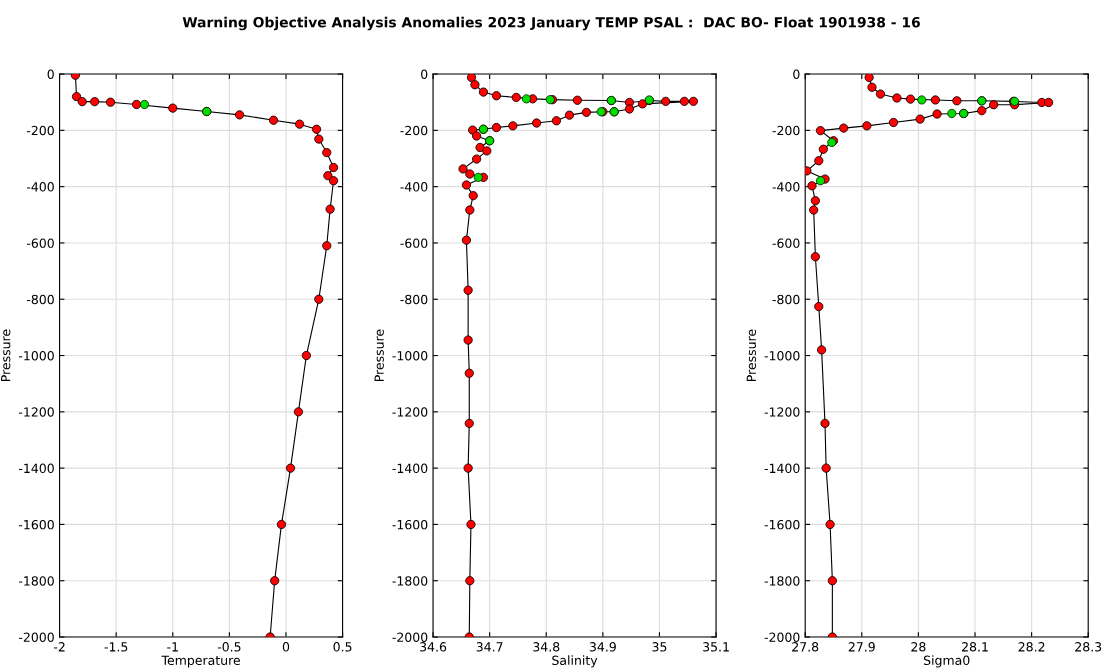  I want to click on x-axis-title: Salinity, so click(575, 661).